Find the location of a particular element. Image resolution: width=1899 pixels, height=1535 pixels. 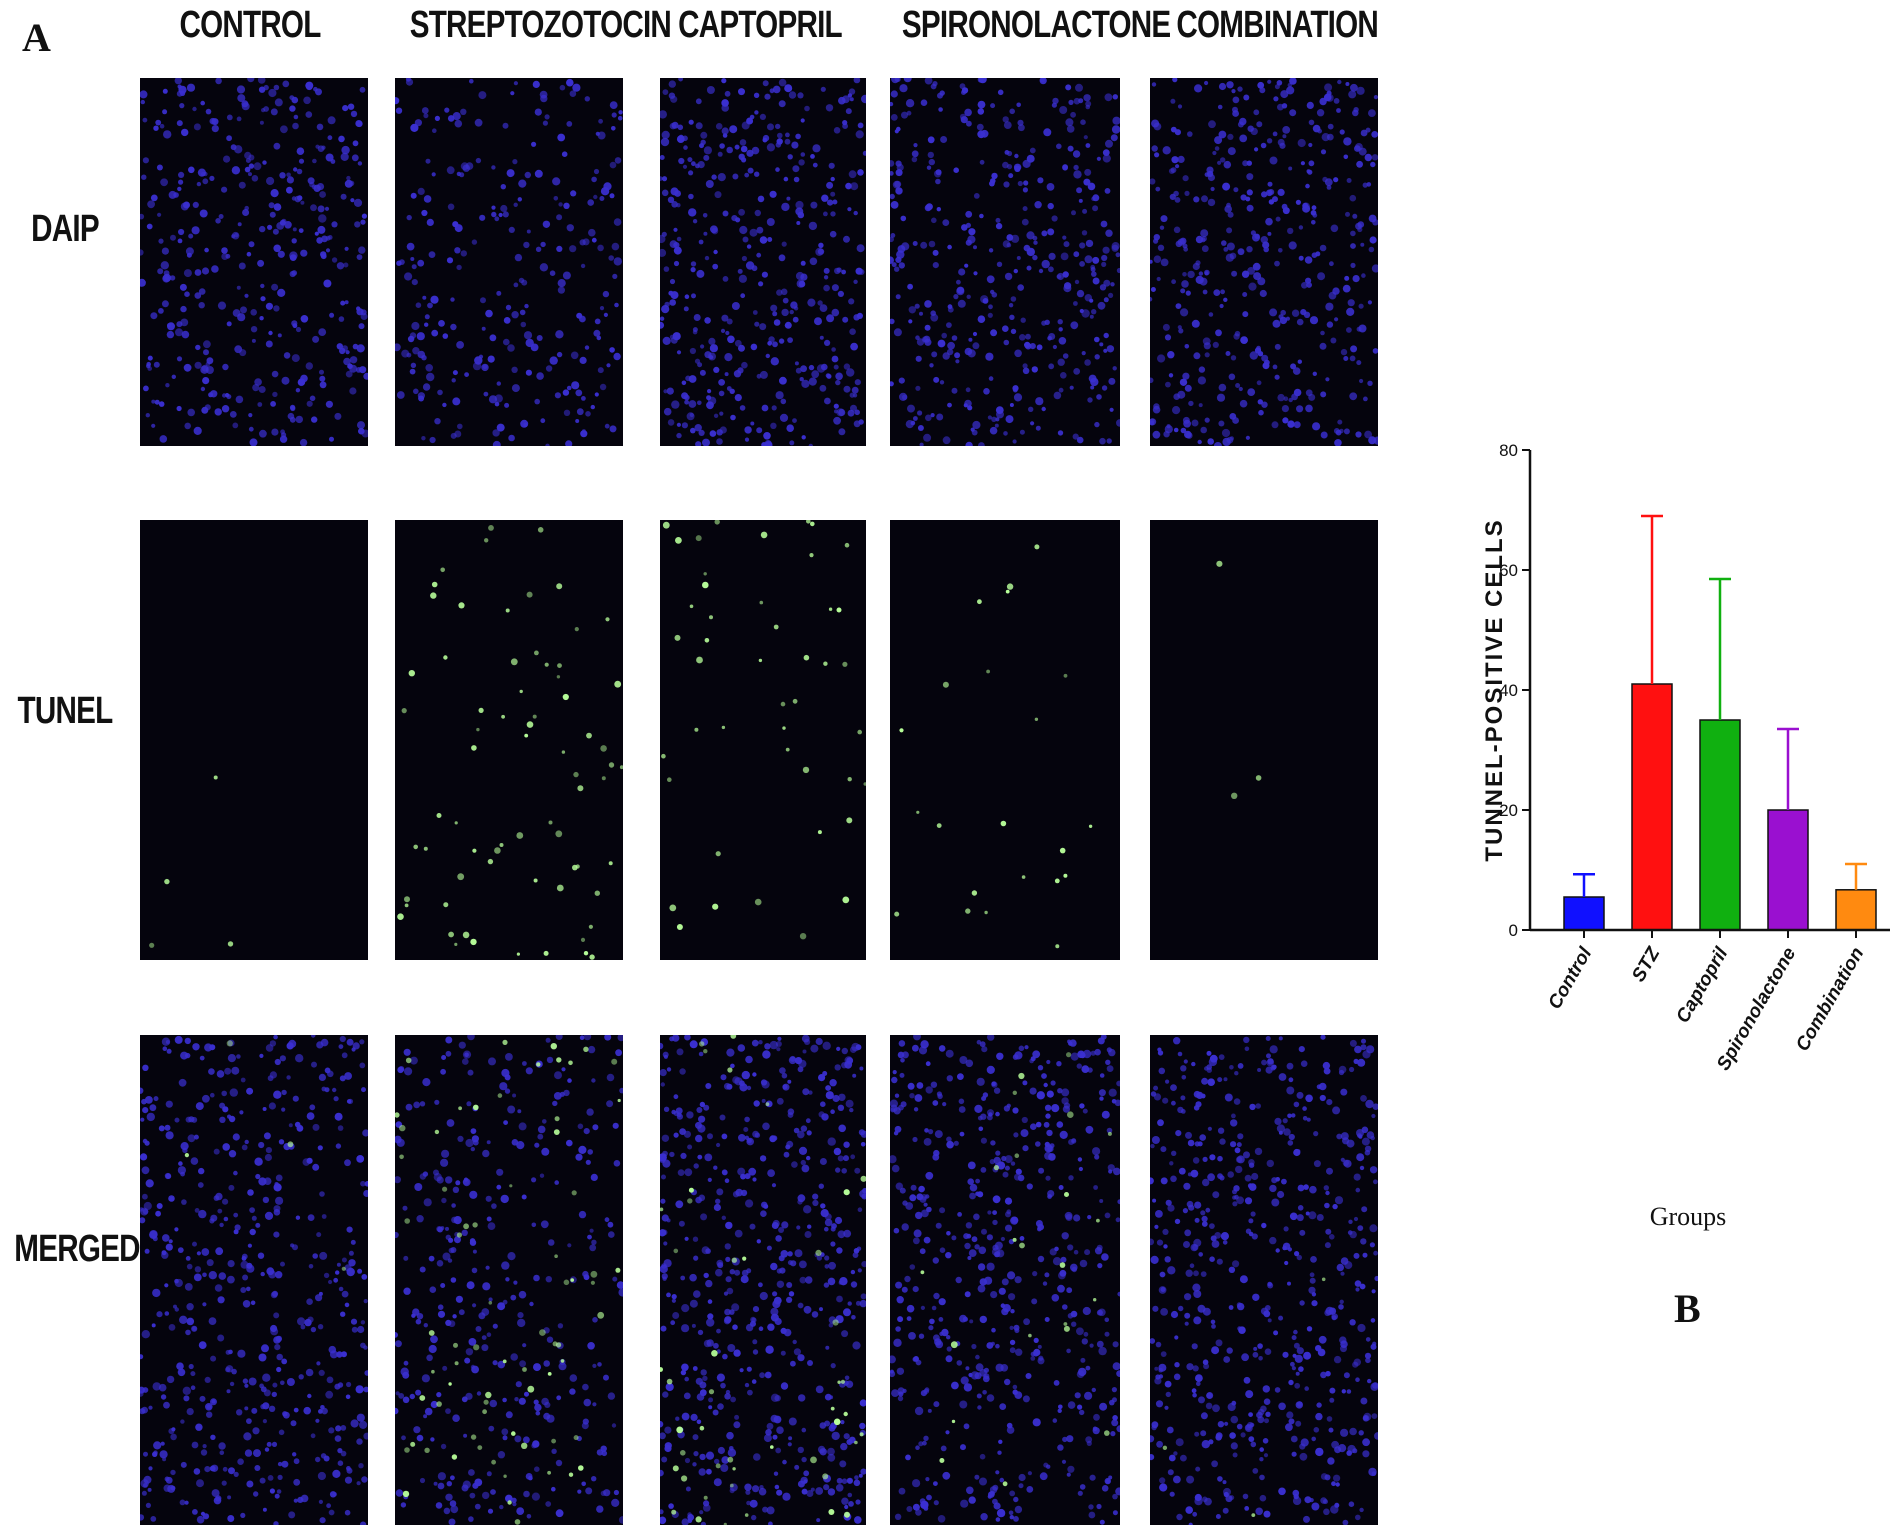

row-label-dapi: DAIP is located at coordinates (65, 229).